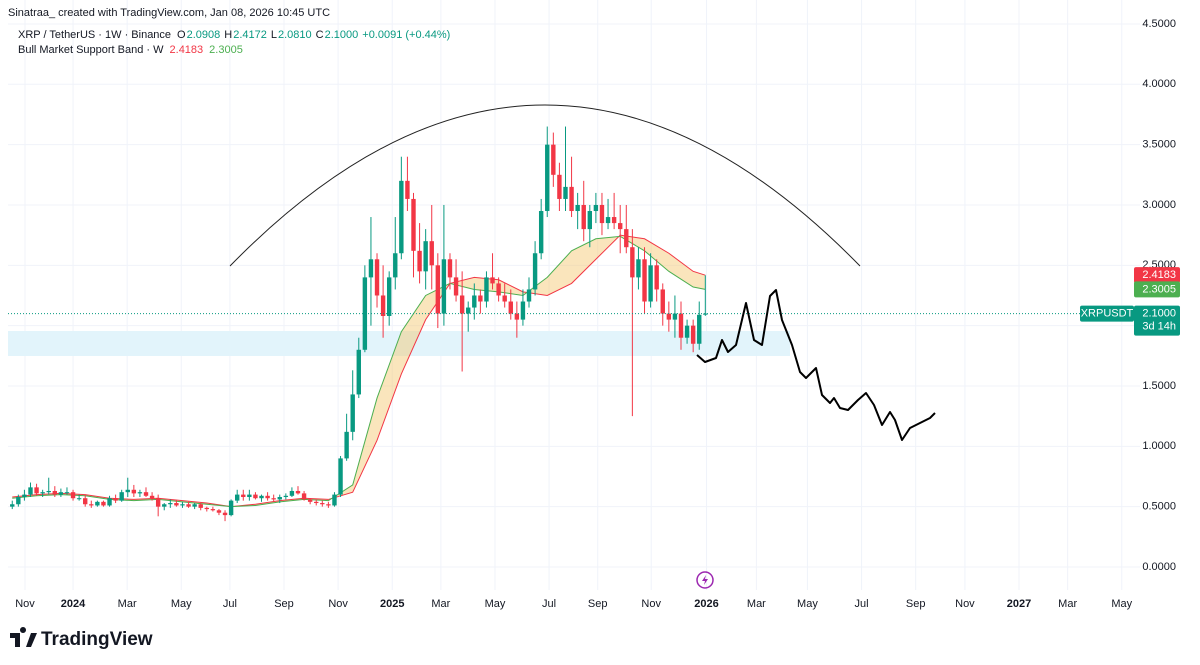 The height and width of the screenshot is (665, 1200). I want to click on band-upper-label-bg, so click(1157, 275).